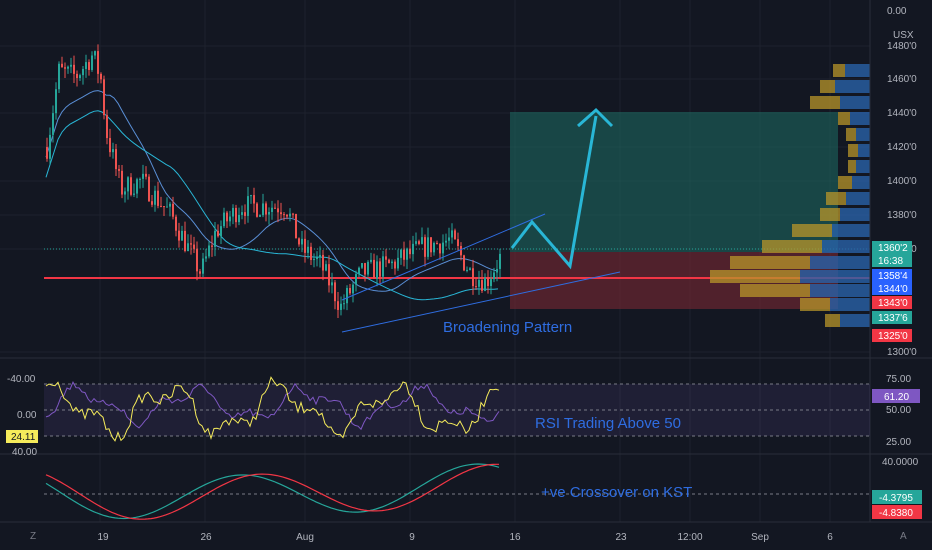  What do you see at coordinates (790, 195) in the screenshot?
I see `volume-profile` at bounding box center [790, 195].